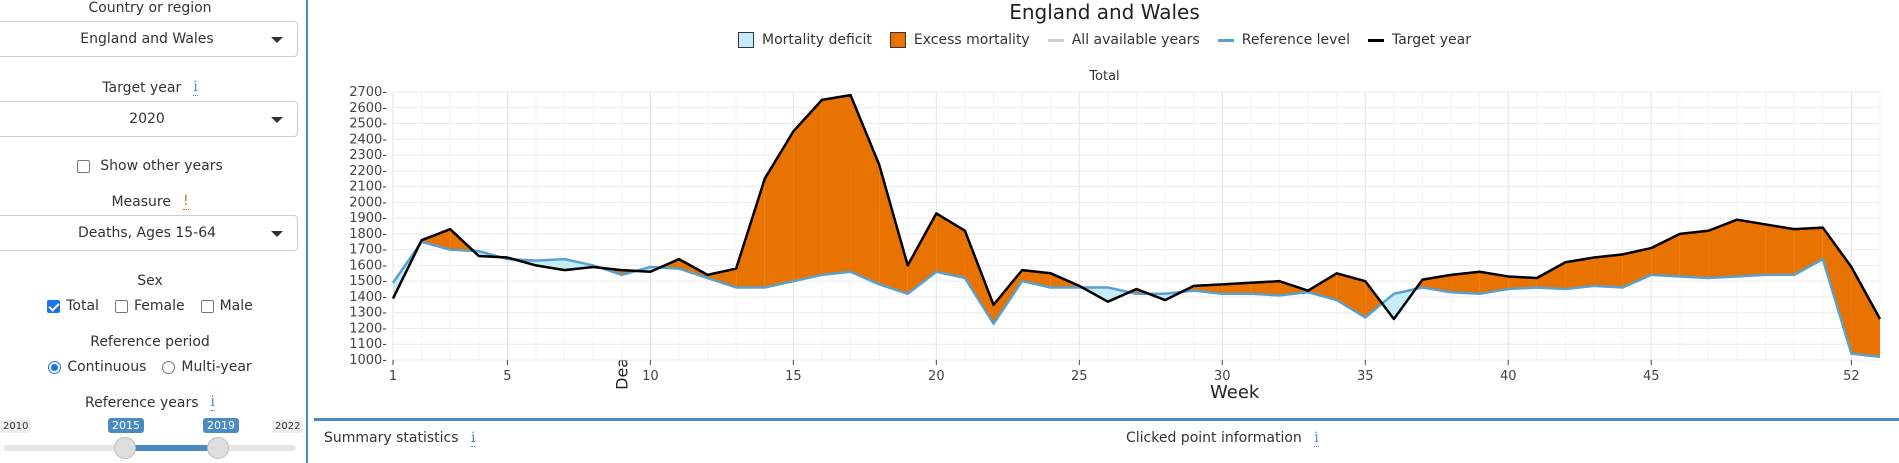 This screenshot has width=1899, height=463. Describe the element at coordinates (507, 376) in the screenshot. I see `x-tick-label: 5` at that location.